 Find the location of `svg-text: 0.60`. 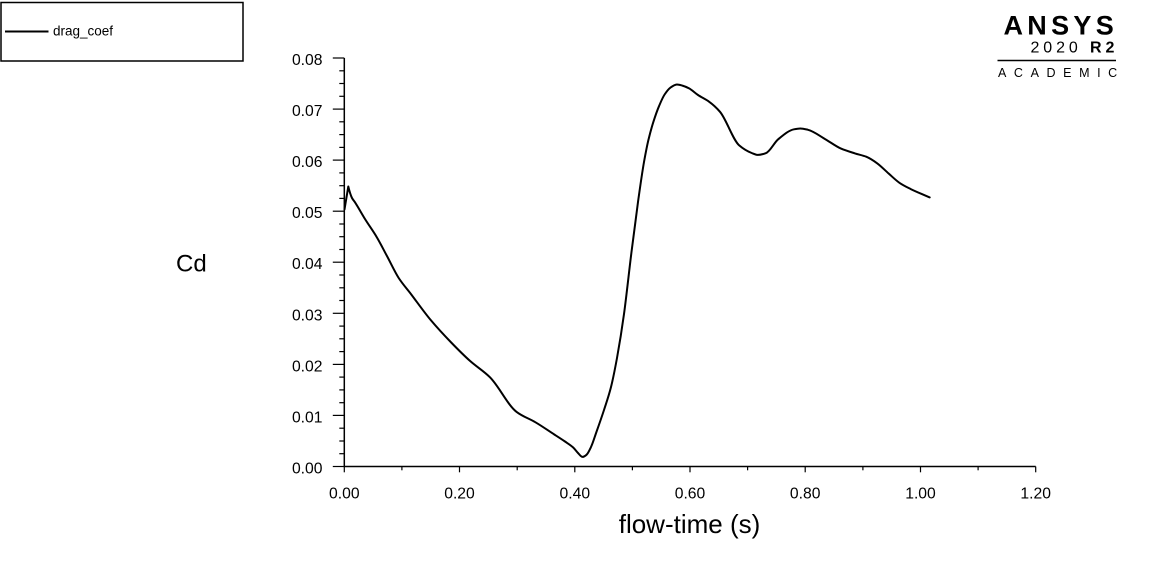

svg-text: 0.60 is located at coordinates (690, 493).